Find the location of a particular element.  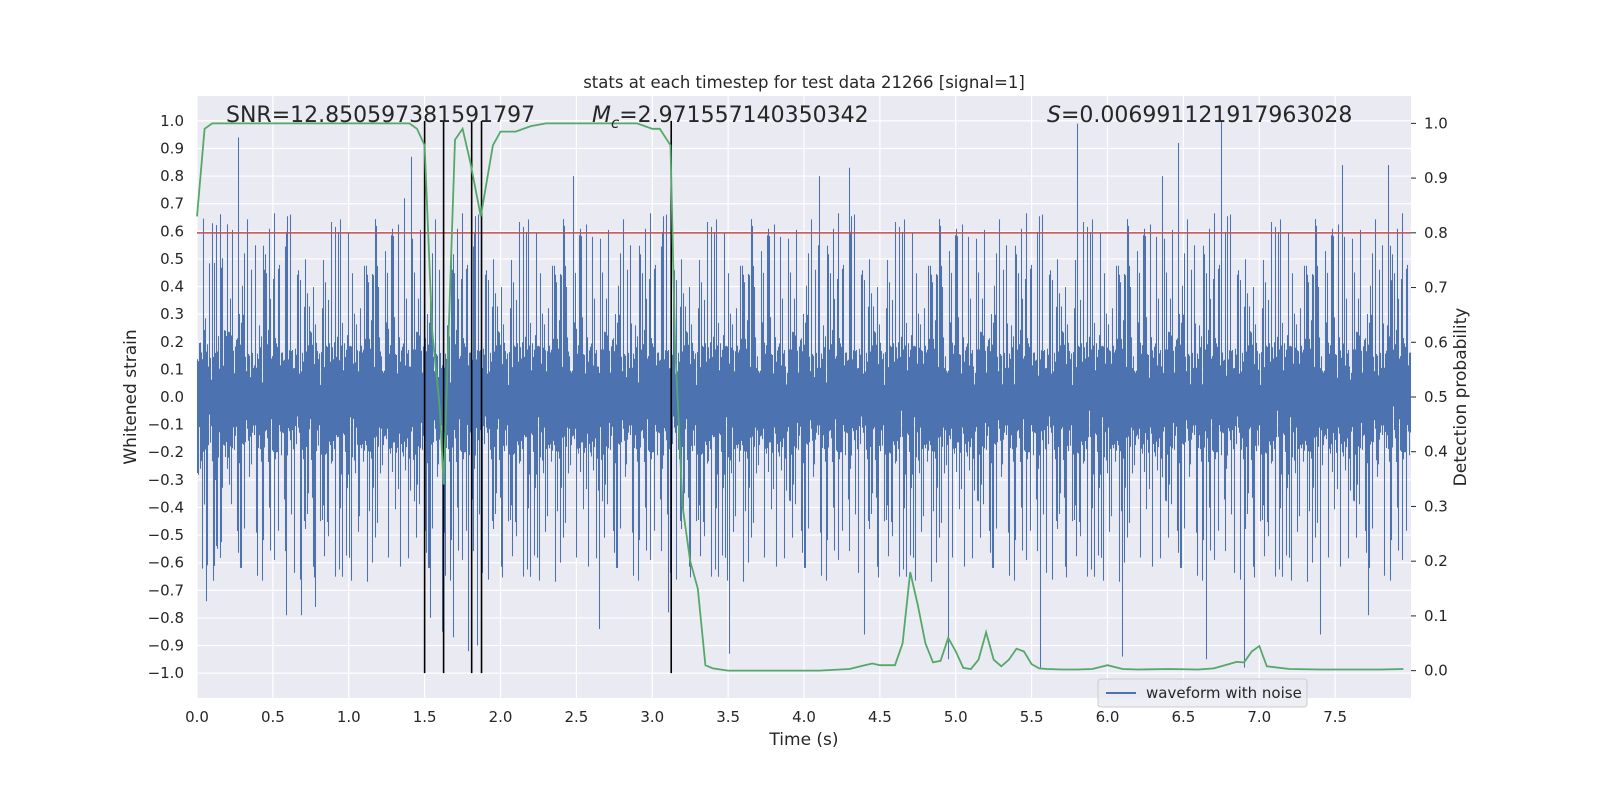

legend-label: waveform with noise is located at coordinates (1224, 693).